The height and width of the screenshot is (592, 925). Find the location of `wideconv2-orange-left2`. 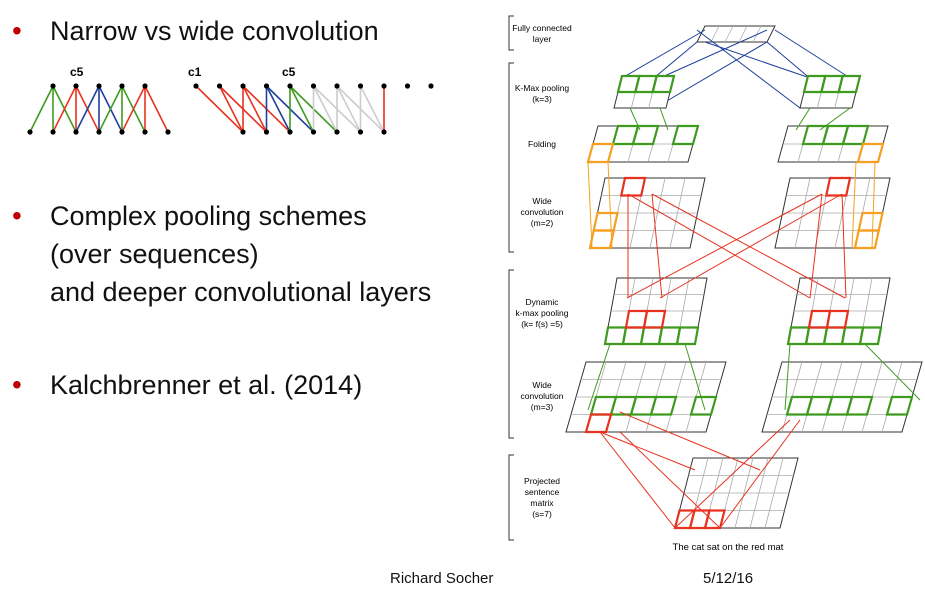

wideconv2-orange-left2 is located at coordinates (605, 221).